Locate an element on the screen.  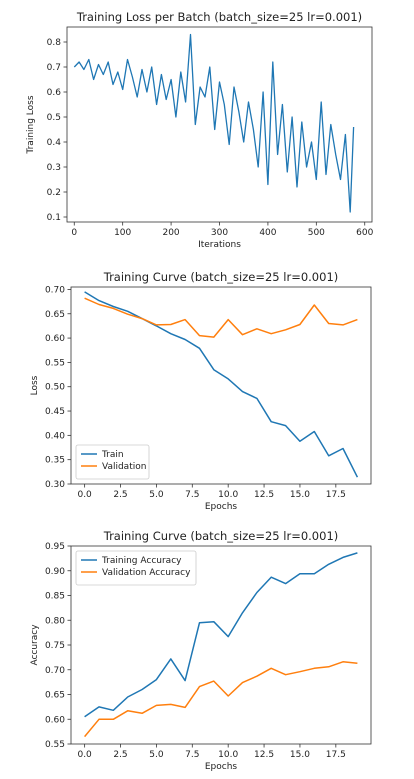
x-tick-label: 600 is located at coordinates (364, 233).